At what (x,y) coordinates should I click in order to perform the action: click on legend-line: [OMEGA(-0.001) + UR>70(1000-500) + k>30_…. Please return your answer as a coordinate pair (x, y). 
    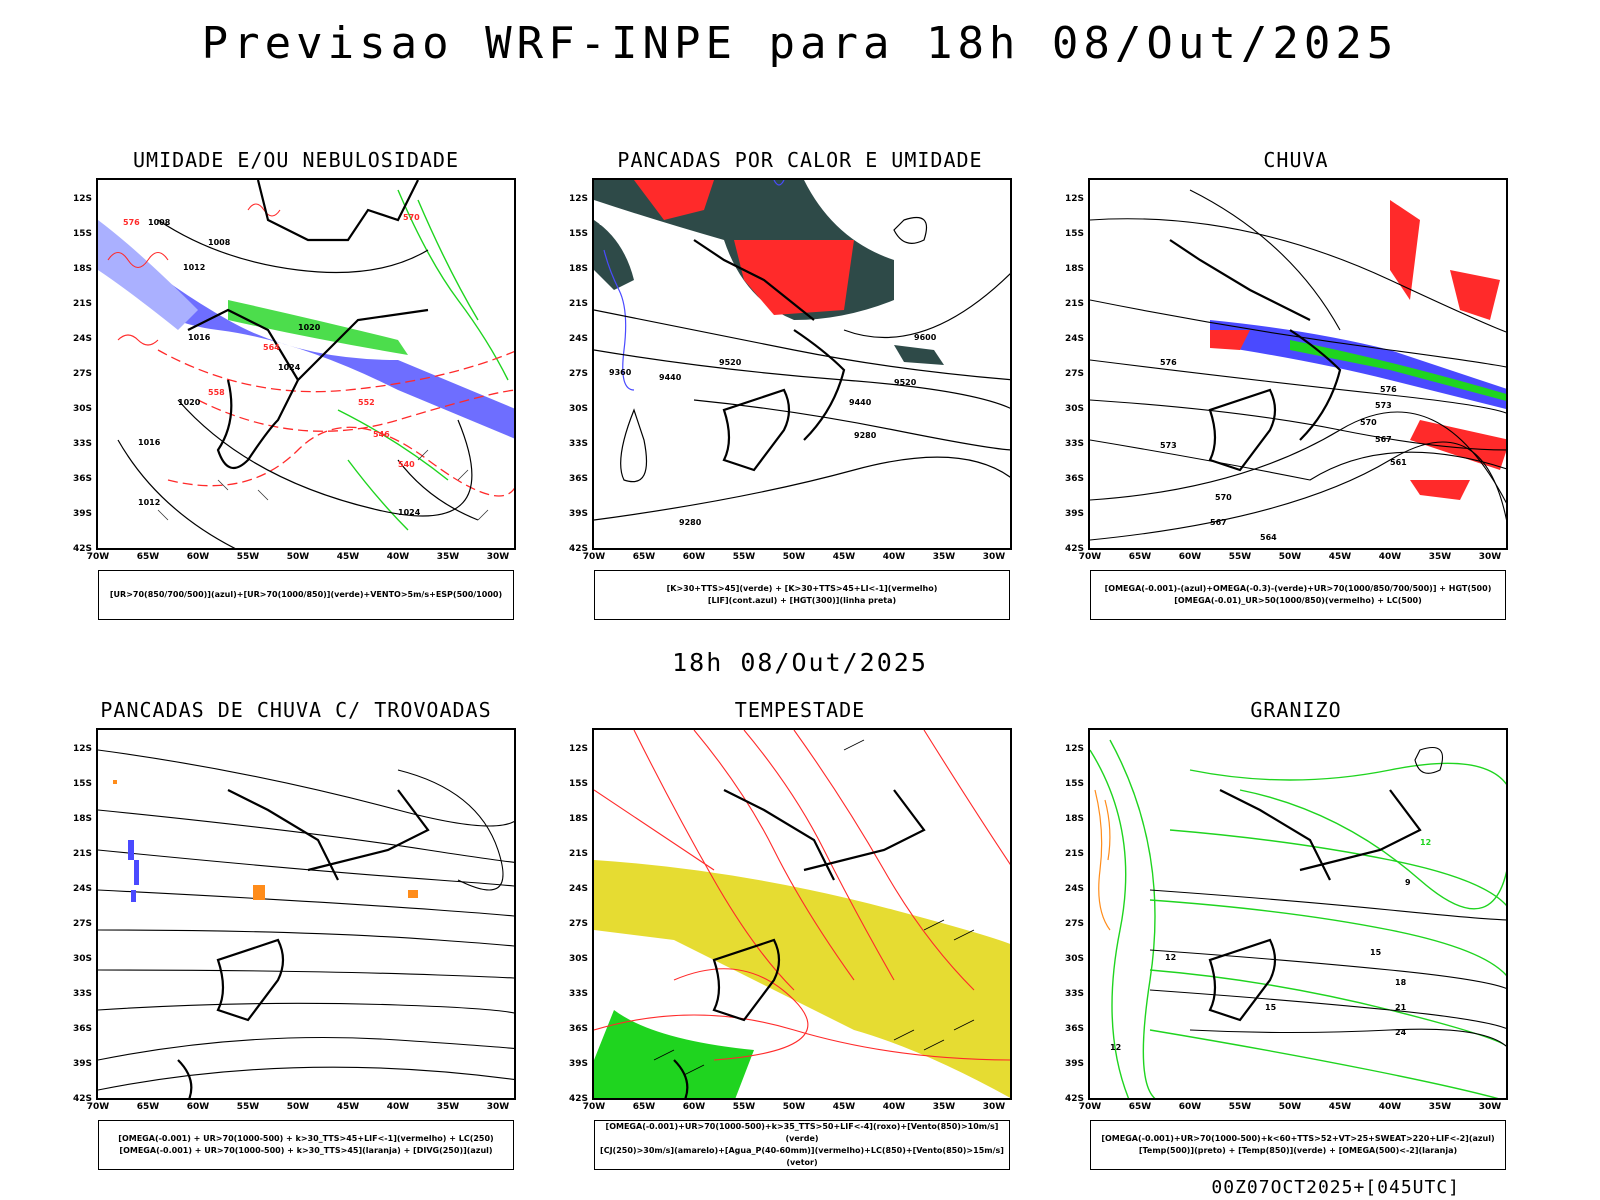
    Looking at the image, I should click on (306, 1138).